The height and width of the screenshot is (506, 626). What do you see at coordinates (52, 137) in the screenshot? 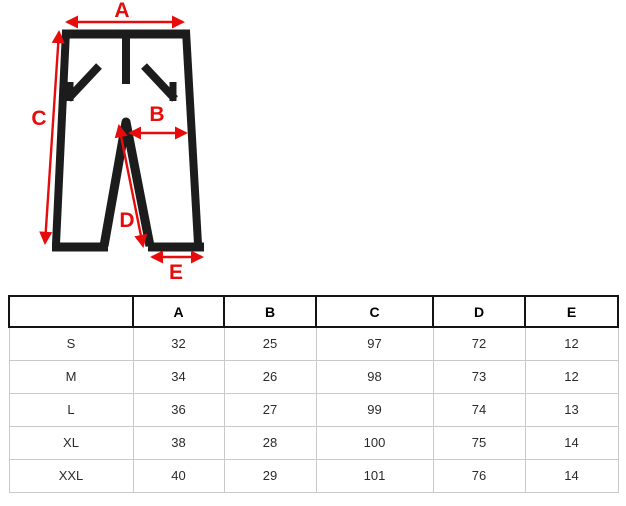
I see `arrow-c-length` at bounding box center [52, 137].